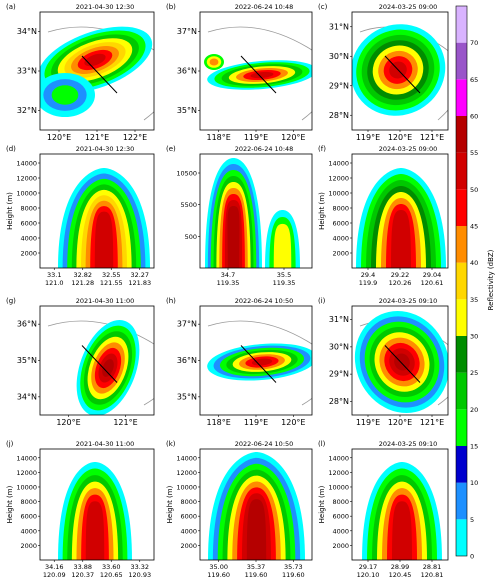 The image size is (500, 580). What do you see at coordinates (400, 567) in the screenshot?
I see `x-tick-label: 28.99` at bounding box center [400, 567].